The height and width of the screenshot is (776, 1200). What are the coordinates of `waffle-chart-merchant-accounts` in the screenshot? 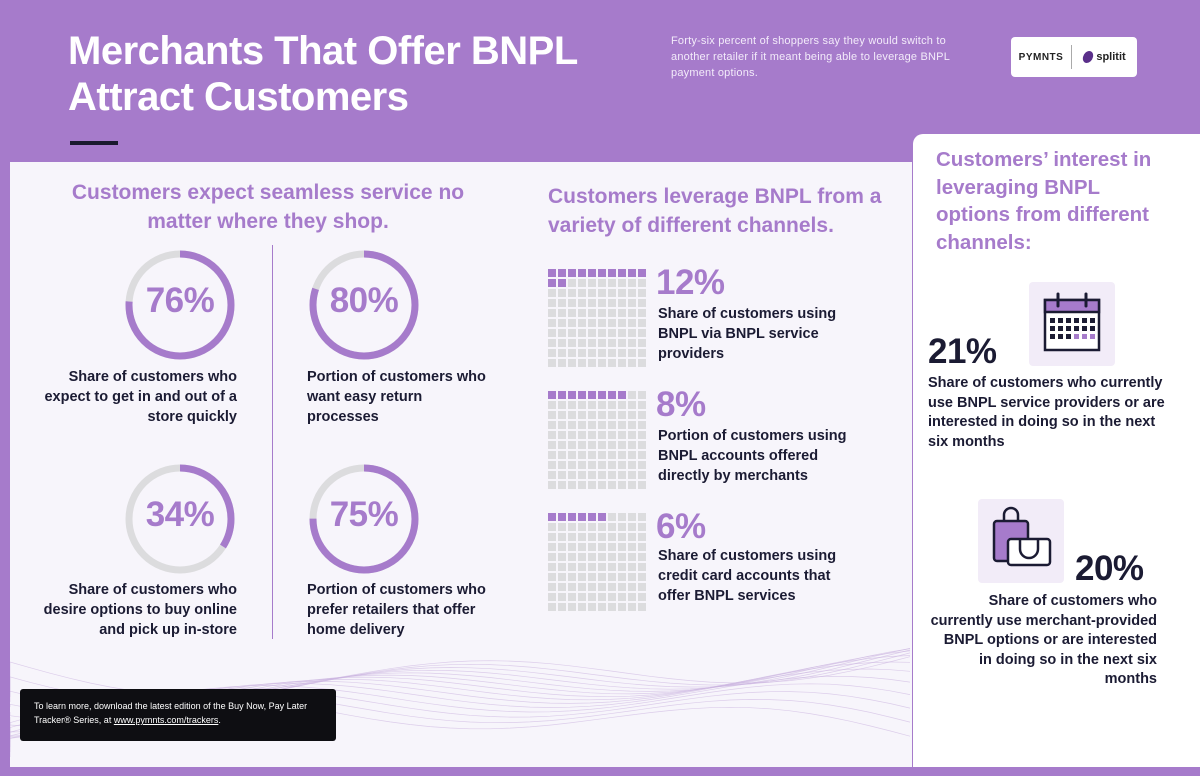 It's located at (597, 440).